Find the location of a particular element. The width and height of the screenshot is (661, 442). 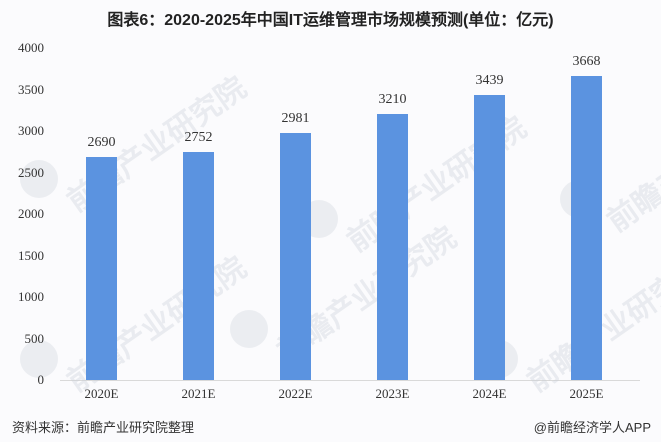

x-tick-label: 2023E is located at coordinates (392, 393).